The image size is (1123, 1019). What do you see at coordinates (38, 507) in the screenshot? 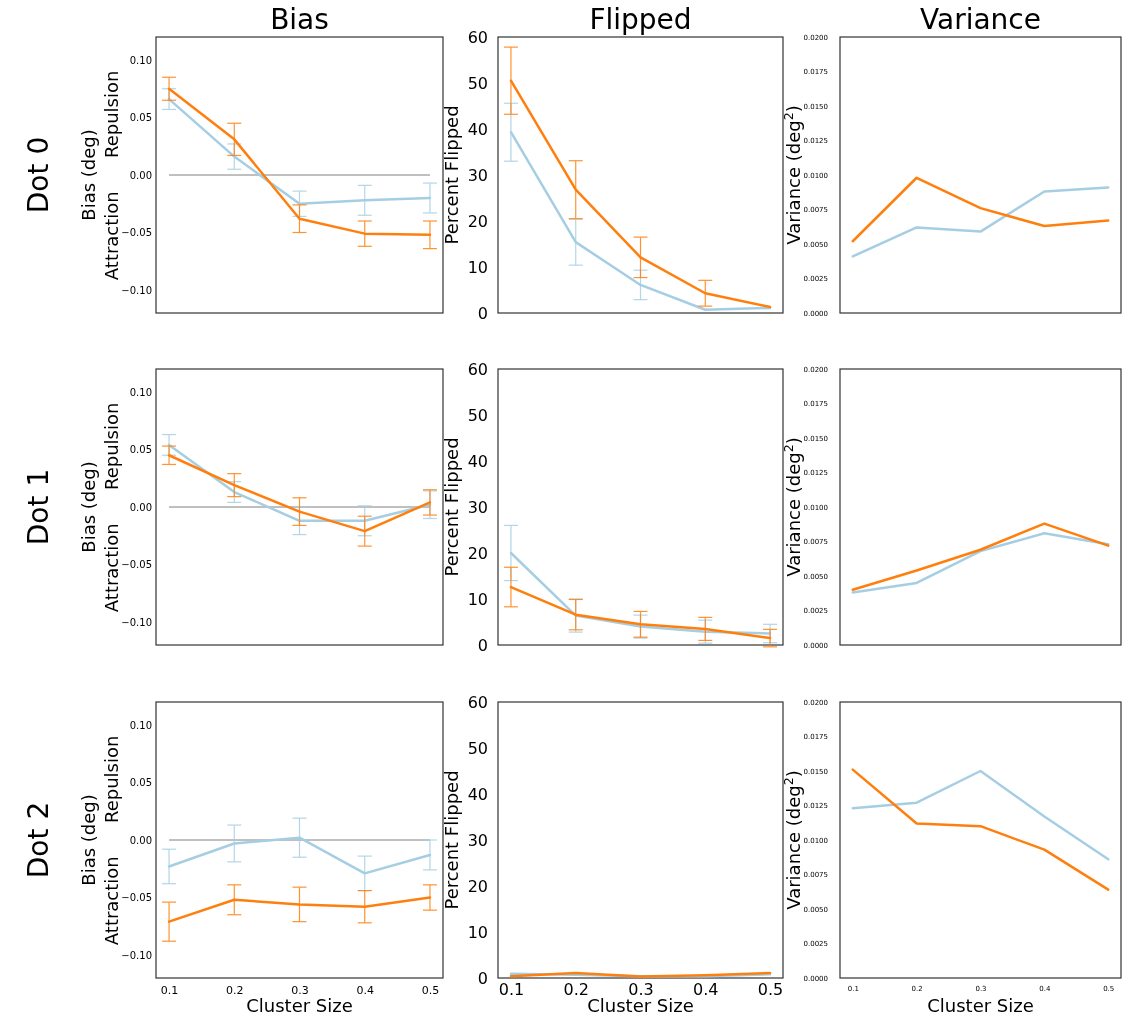
I see `text: Dot 1` at bounding box center [38, 507].